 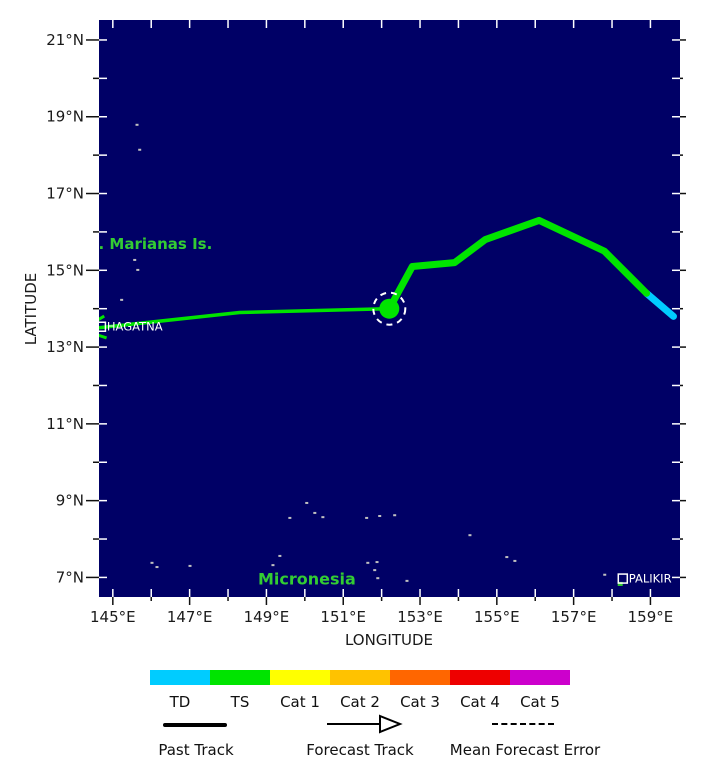 I want to click on forecast-track-label: Forecast Track, so click(x=360, y=750).